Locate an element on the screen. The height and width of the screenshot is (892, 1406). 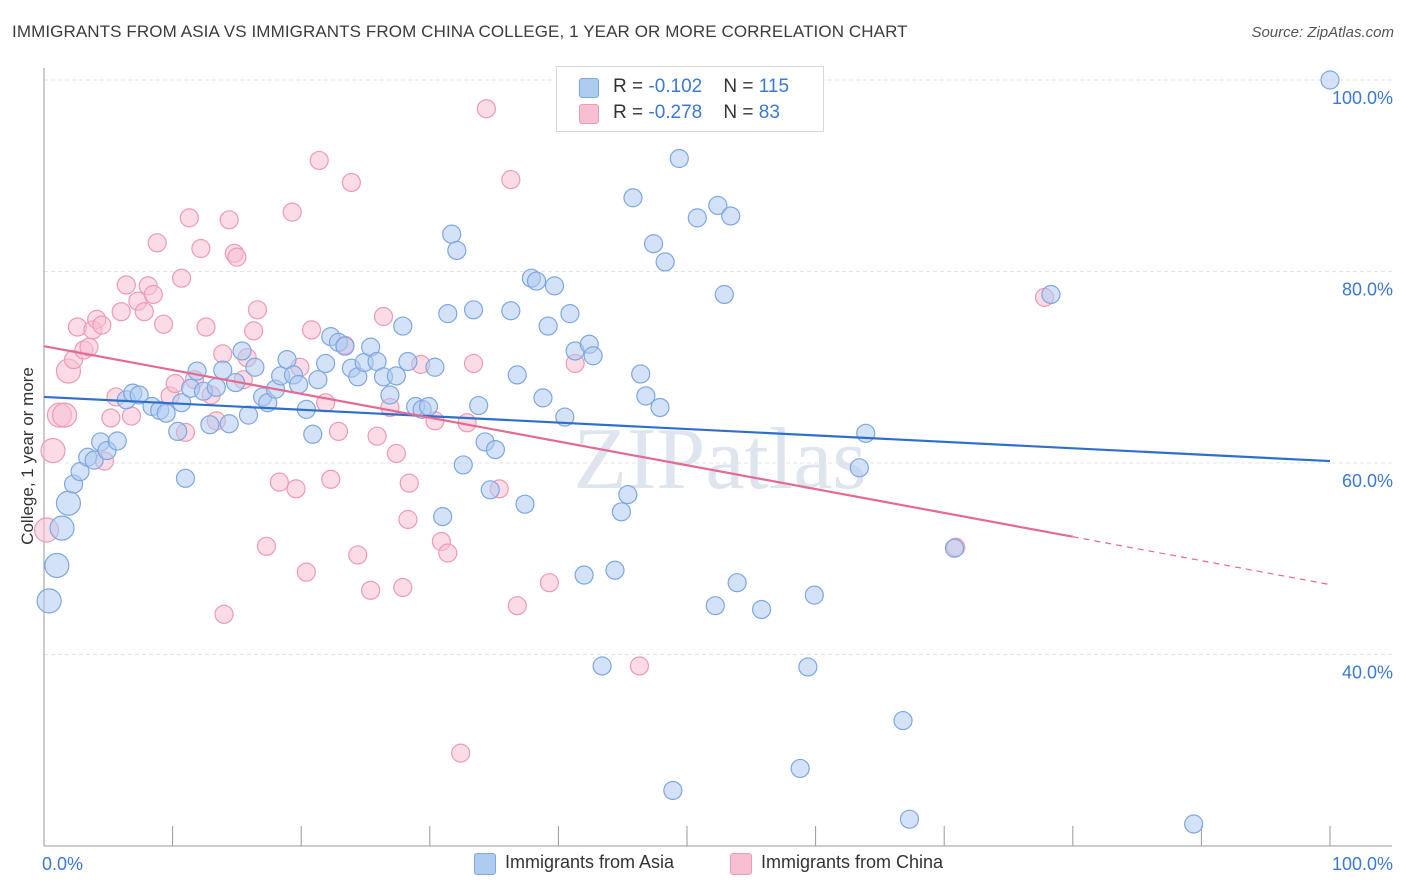
legend-asia-text: R = -0.102 N = 115 is located at coordinates (701, 86).